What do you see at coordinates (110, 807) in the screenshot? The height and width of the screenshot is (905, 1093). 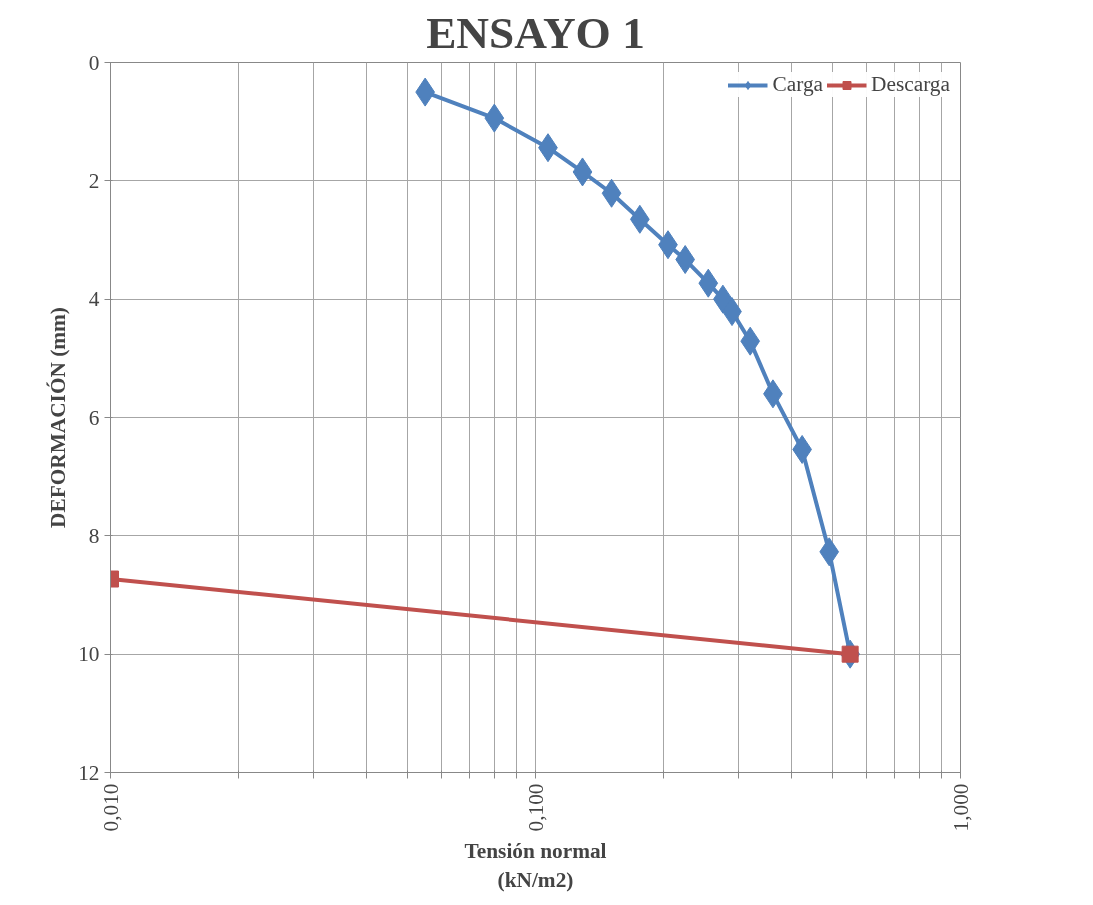 I see `x-tick-label: 0,010` at bounding box center [110, 807].